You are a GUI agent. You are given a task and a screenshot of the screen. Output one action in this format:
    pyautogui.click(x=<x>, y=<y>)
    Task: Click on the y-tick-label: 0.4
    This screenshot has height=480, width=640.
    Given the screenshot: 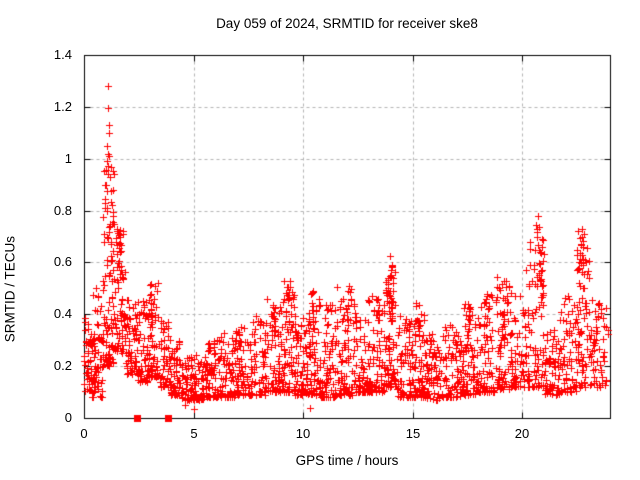 What is the action you would take?
    pyautogui.click(x=62, y=313)
    